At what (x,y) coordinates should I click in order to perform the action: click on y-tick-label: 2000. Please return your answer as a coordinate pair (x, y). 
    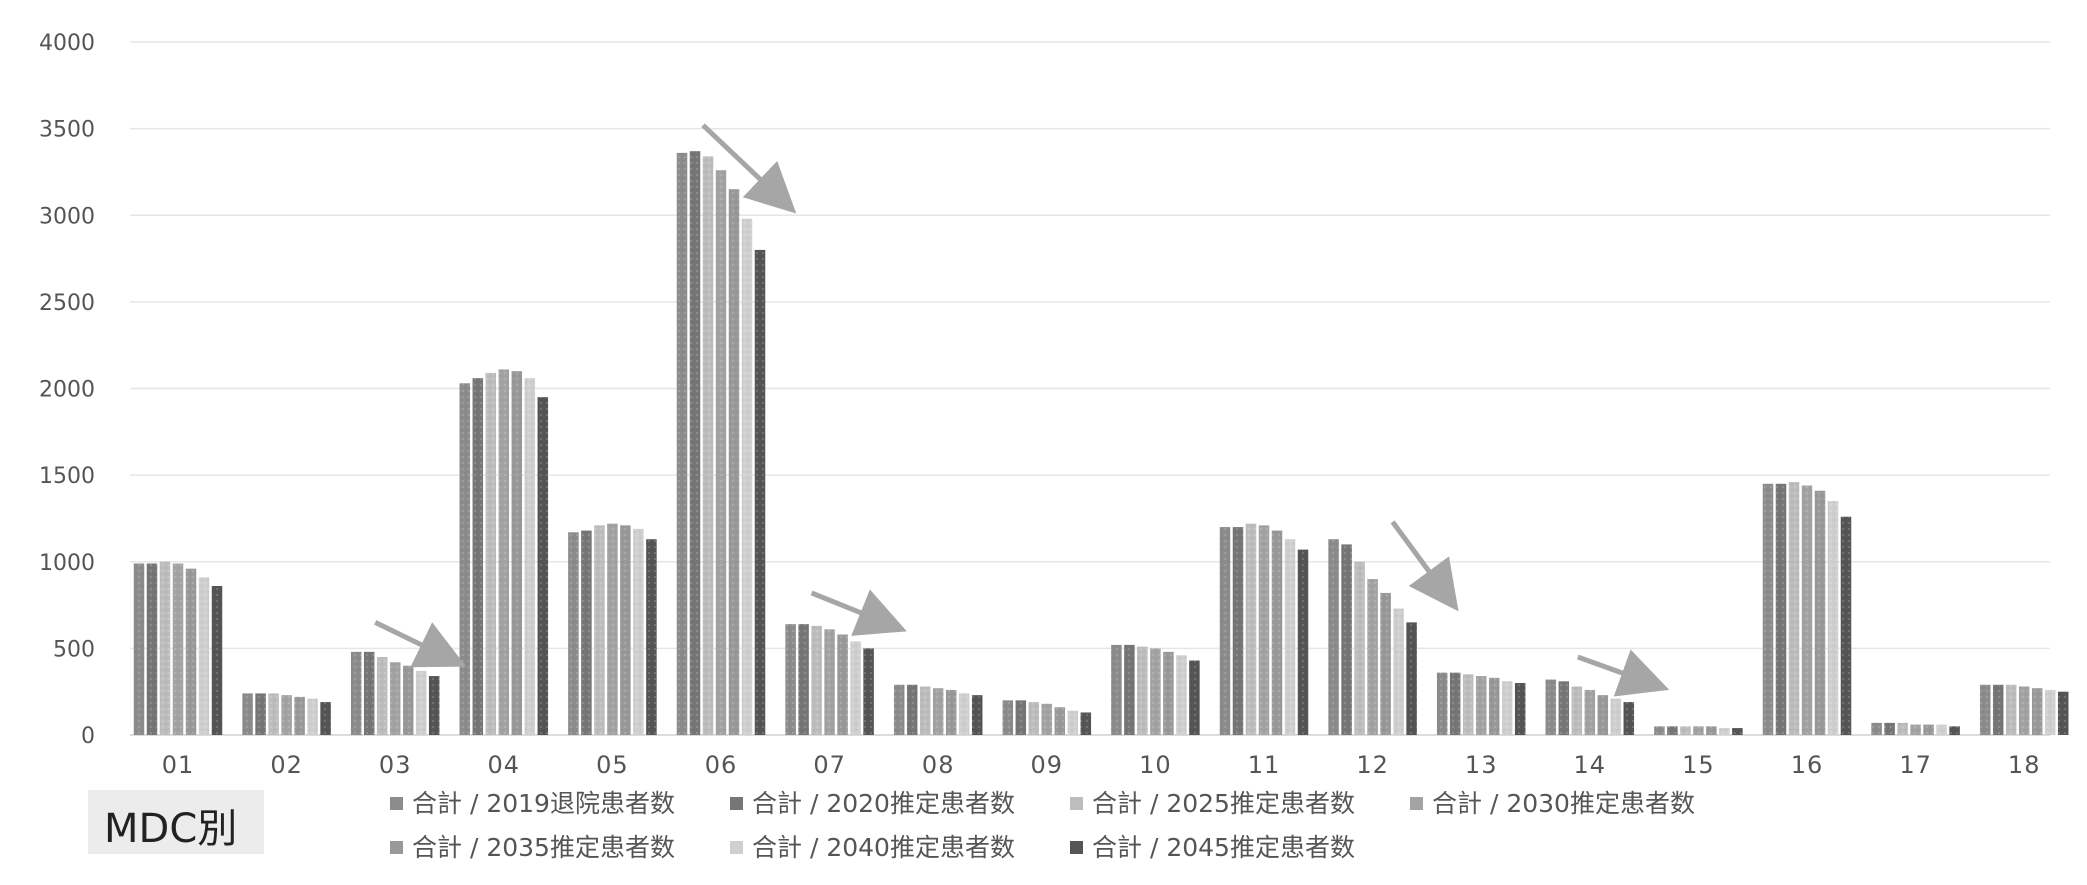
    Looking at the image, I should click on (67, 390).